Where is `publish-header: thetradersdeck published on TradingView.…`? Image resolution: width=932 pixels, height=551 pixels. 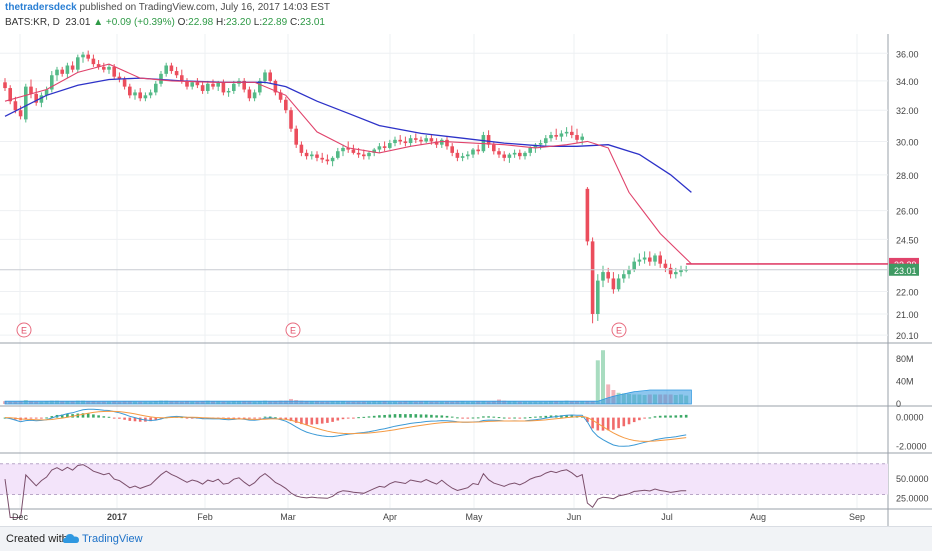
publish-header: thetradersdeck published on TradingView.… is located at coordinates (167, 7).